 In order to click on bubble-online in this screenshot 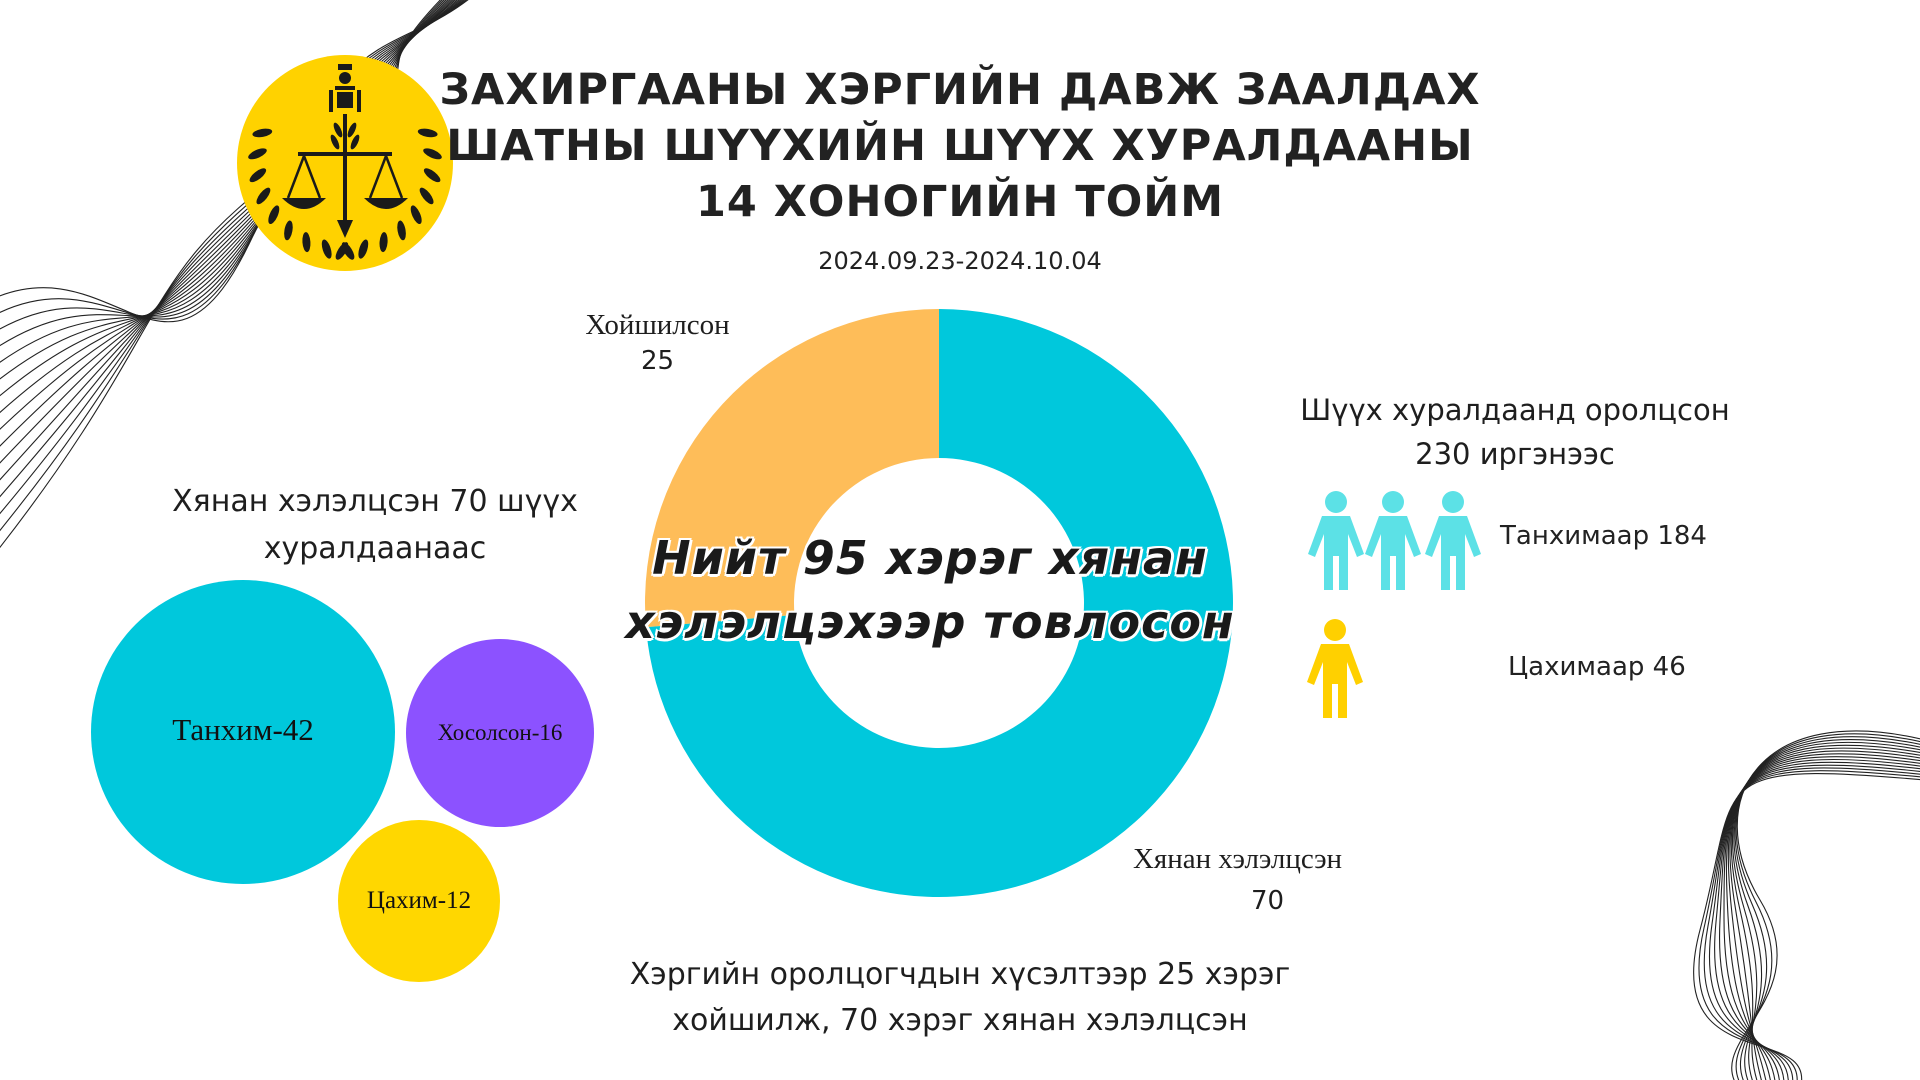, I will do `click(419, 901)`.